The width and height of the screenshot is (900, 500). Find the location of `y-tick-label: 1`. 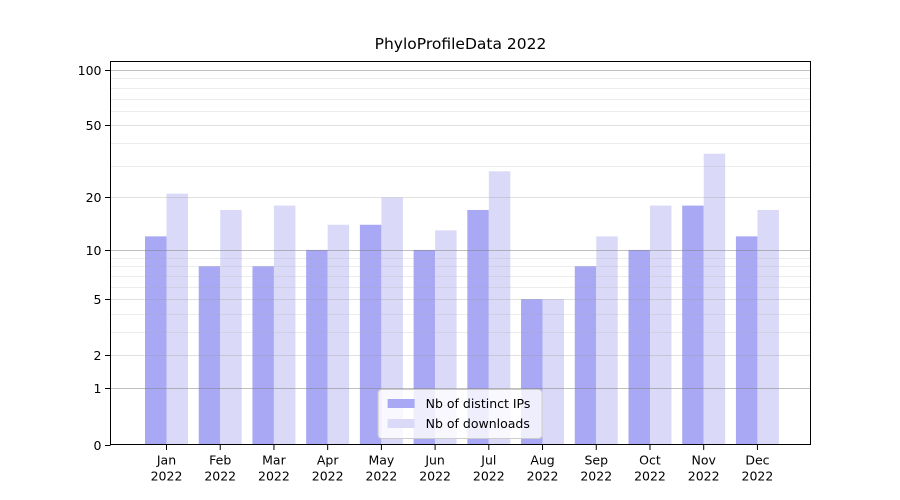

y-tick-label: 1 is located at coordinates (98, 388).